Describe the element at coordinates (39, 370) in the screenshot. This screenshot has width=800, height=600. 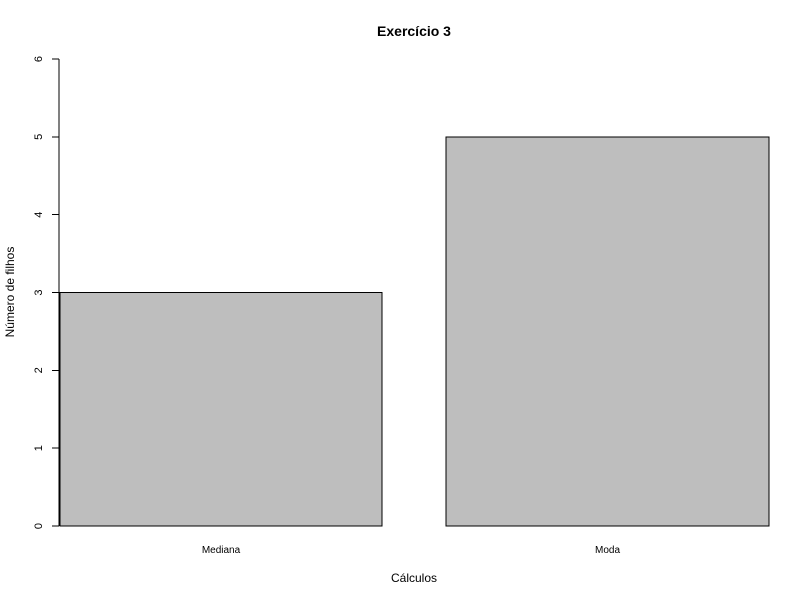
I see `y-tick-label: 2` at that location.